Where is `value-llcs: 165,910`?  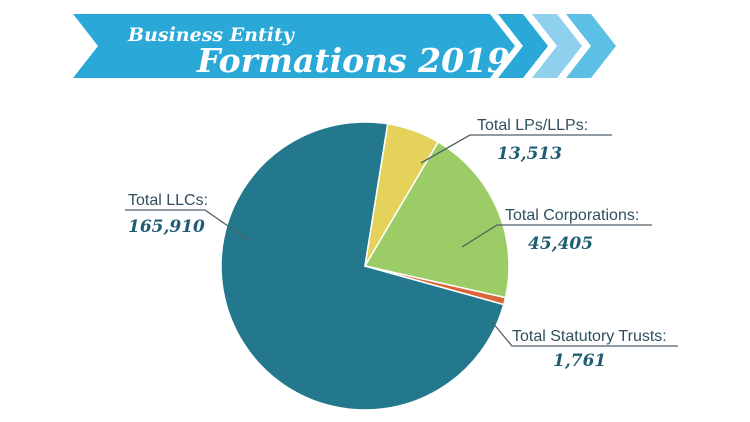
value-llcs: 165,910 is located at coordinates (166, 227).